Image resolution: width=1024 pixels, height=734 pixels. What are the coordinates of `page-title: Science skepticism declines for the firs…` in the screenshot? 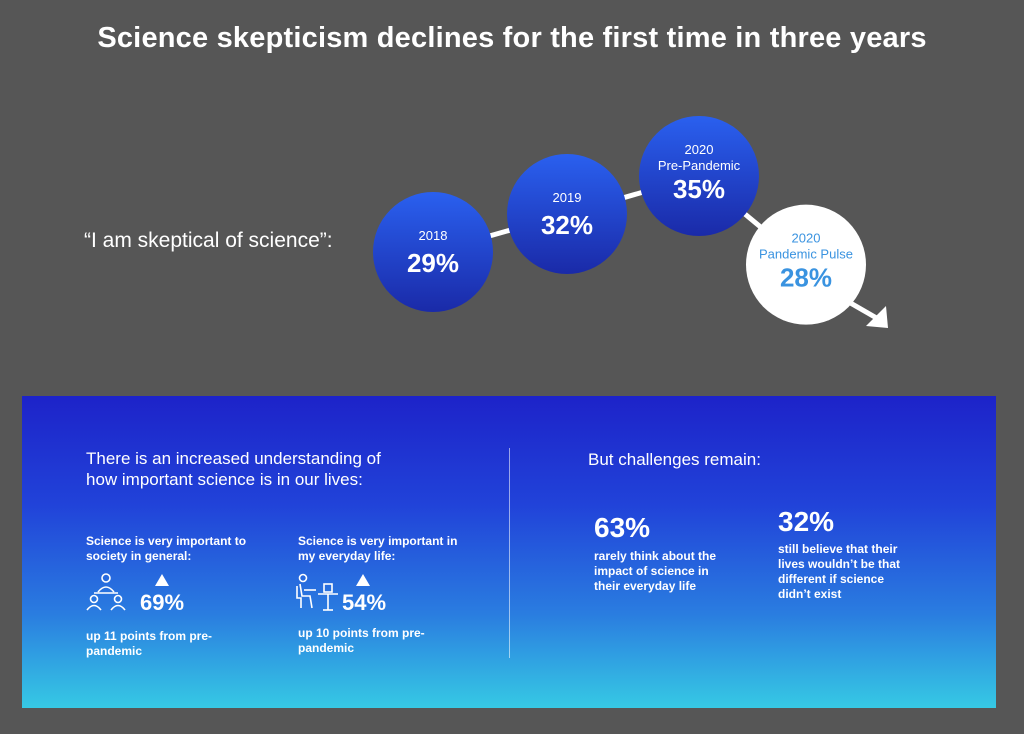 It's located at (512, 38).